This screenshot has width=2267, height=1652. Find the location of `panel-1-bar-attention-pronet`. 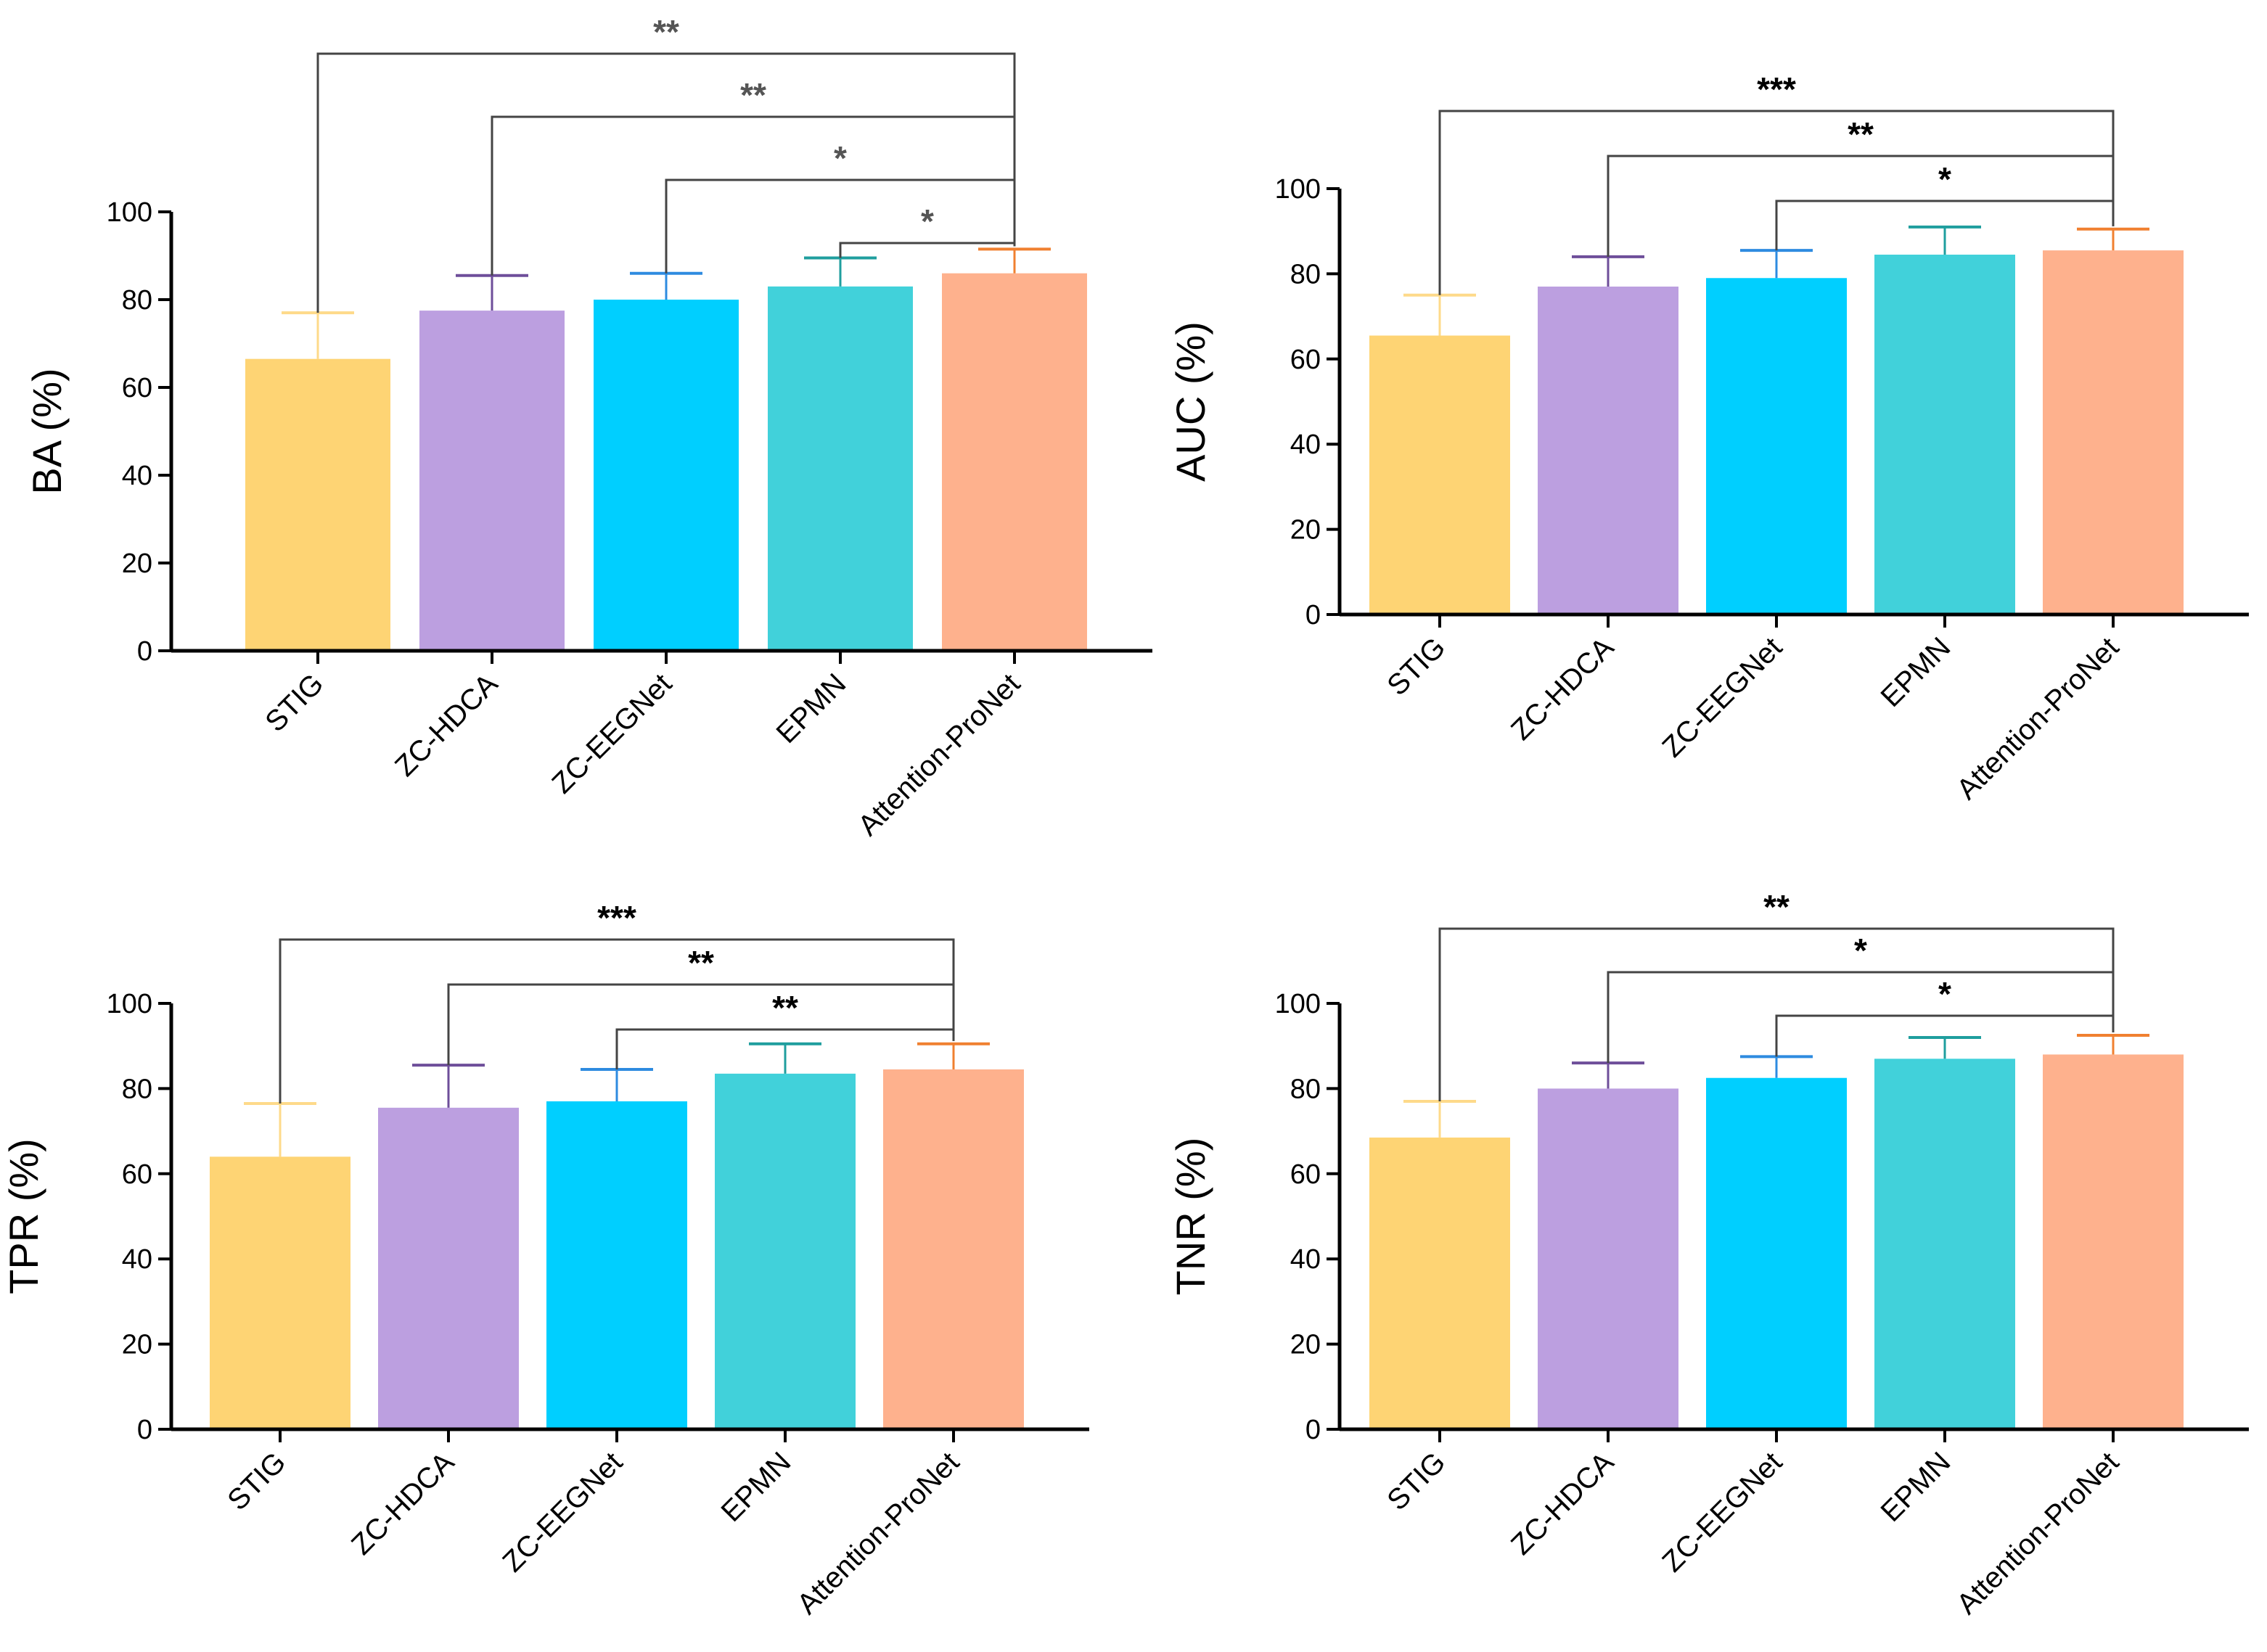

panel-1-bar-attention-pronet is located at coordinates (1014, 462).